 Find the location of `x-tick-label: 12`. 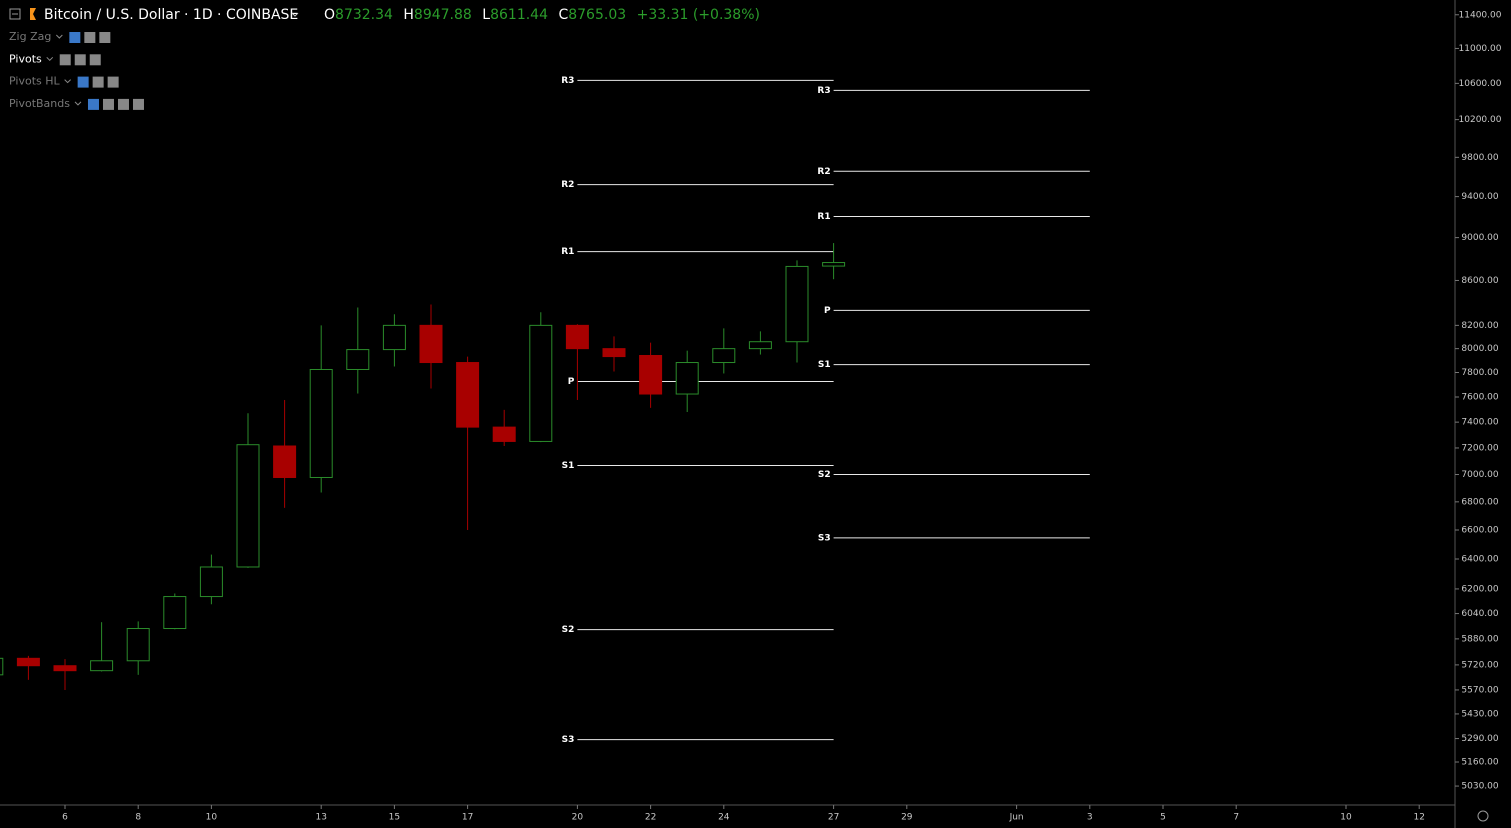

x-tick-label: 12 is located at coordinates (1418, 818).